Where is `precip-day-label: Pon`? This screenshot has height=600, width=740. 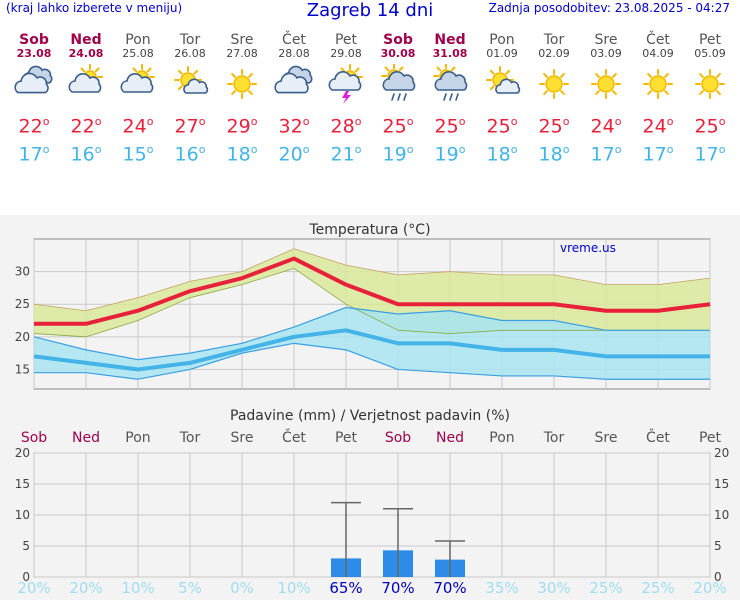
precip-day-label: Pon is located at coordinates (137, 438).